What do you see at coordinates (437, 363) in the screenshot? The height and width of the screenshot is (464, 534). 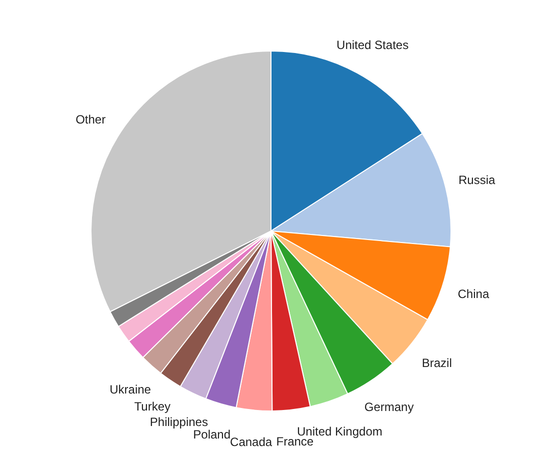 I see `slice-label: Brazil` at bounding box center [437, 363].